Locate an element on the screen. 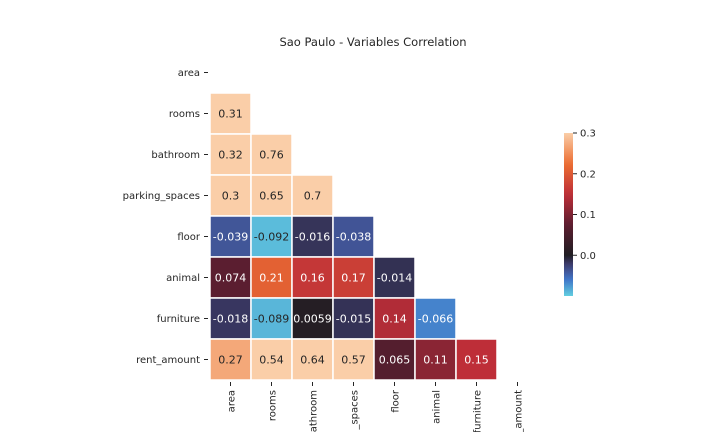 Image resolution: width=720 pixels, height=432 pixels. chart-title: Sao Paulo - Variables Correlation is located at coordinates (372, 42).